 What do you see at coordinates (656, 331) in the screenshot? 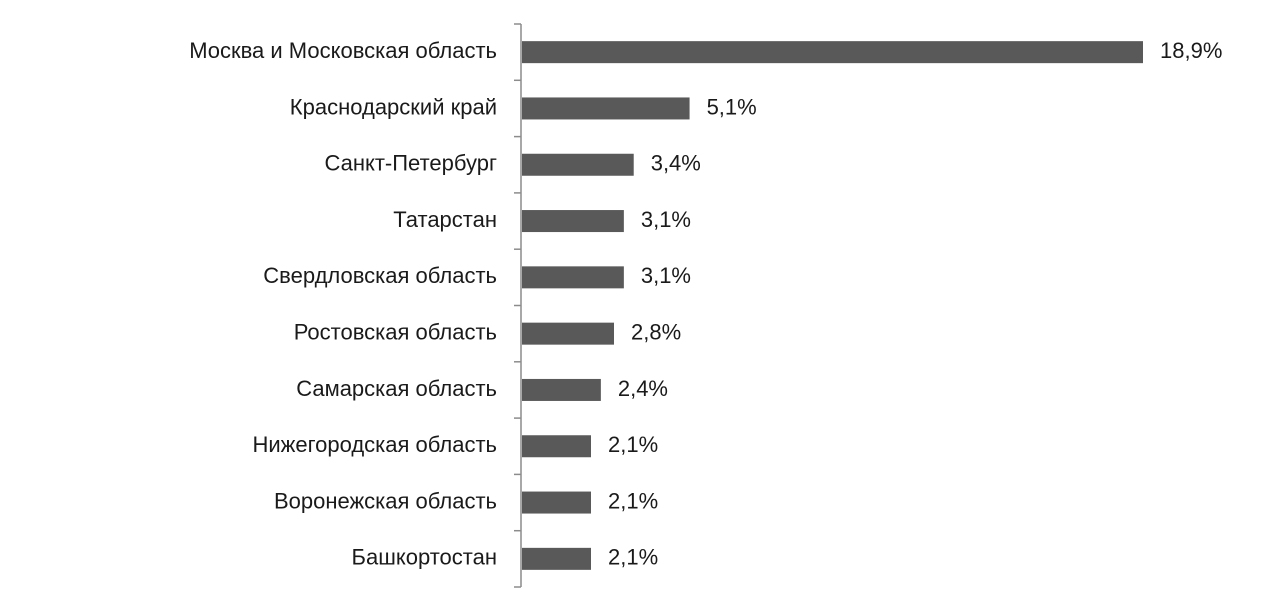
I see `value-label: 2,8%` at bounding box center [656, 331].